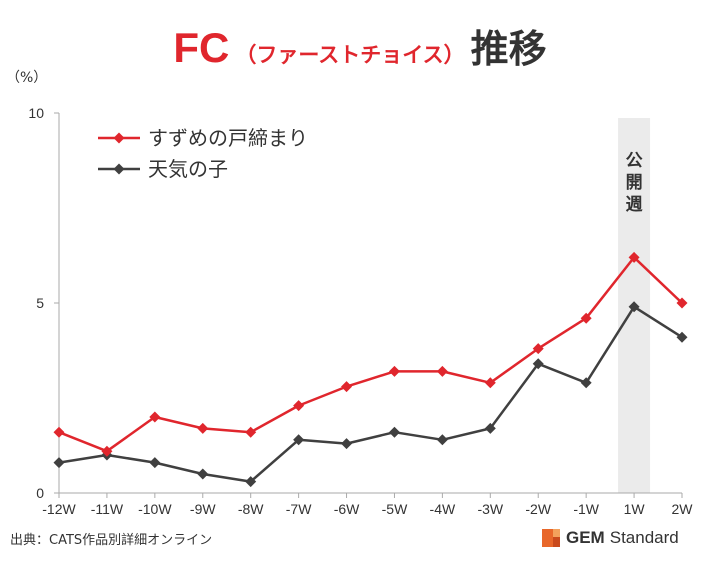 The height and width of the screenshot is (570, 720). What do you see at coordinates (111, 540) in the screenshot?
I see `source-note: 出典：CATS作品別詳細オンライン` at bounding box center [111, 540].